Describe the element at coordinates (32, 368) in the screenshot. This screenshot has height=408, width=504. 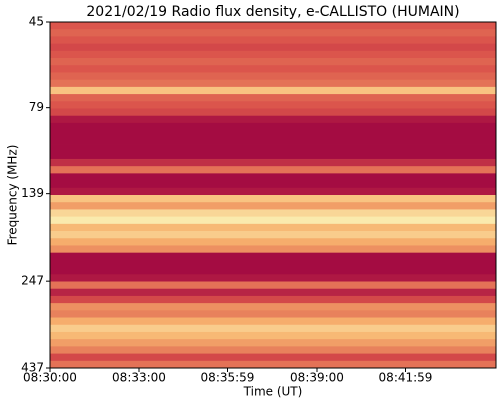
I see `y-tick-label: 437` at that location.